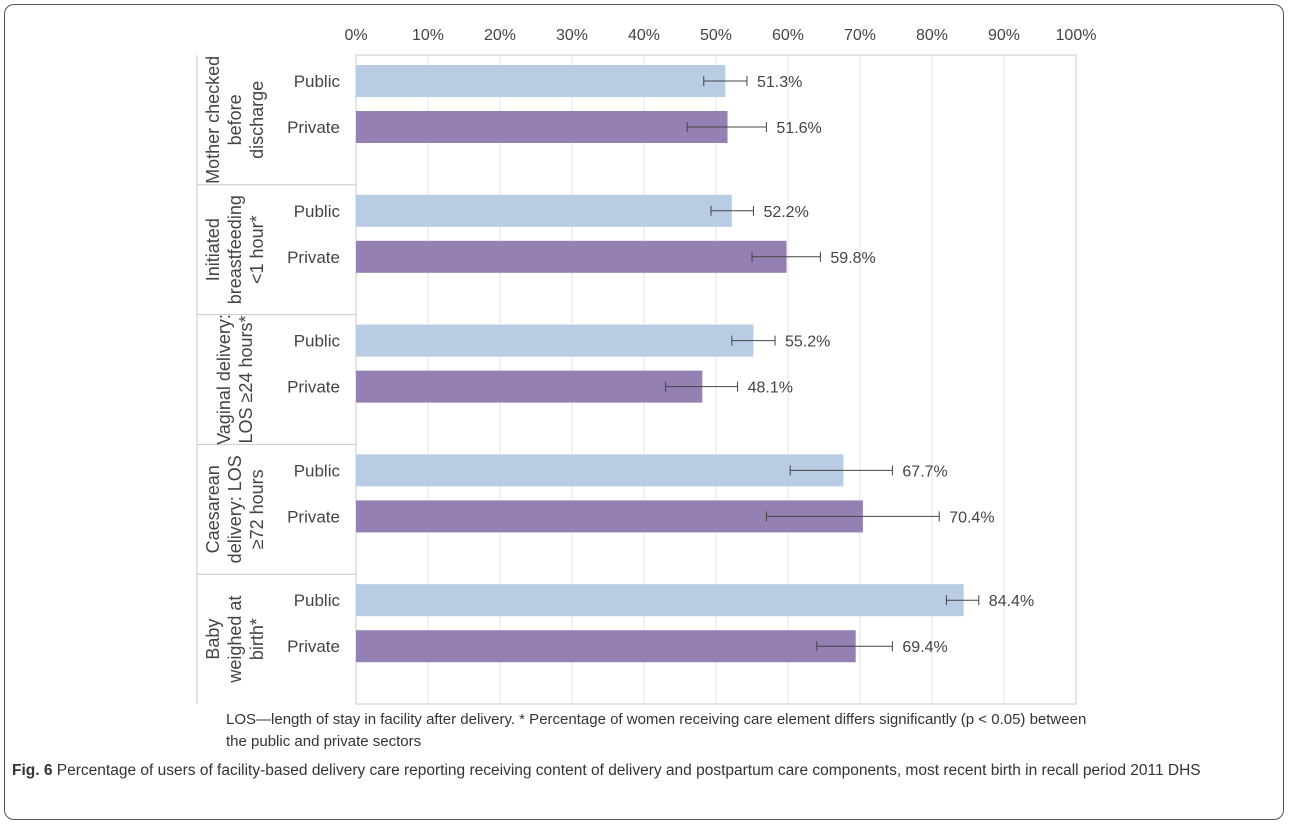 This screenshot has width=1290, height=826. I want to click on category-label-line: before, so click(235, 119).